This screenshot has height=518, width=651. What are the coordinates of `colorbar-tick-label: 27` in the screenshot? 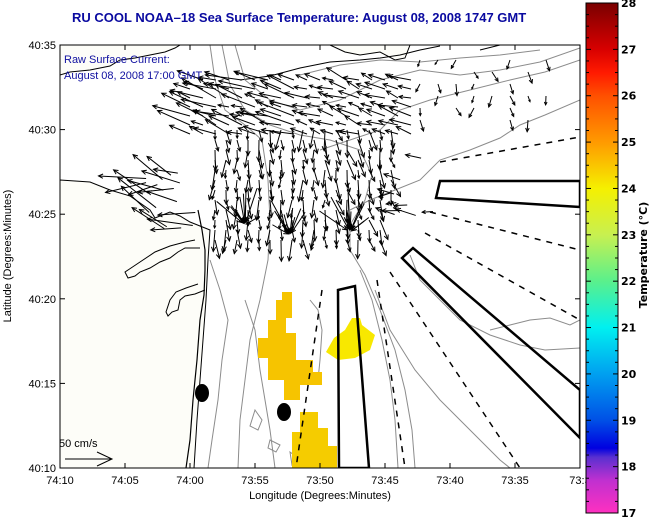 It's located at (628, 49).